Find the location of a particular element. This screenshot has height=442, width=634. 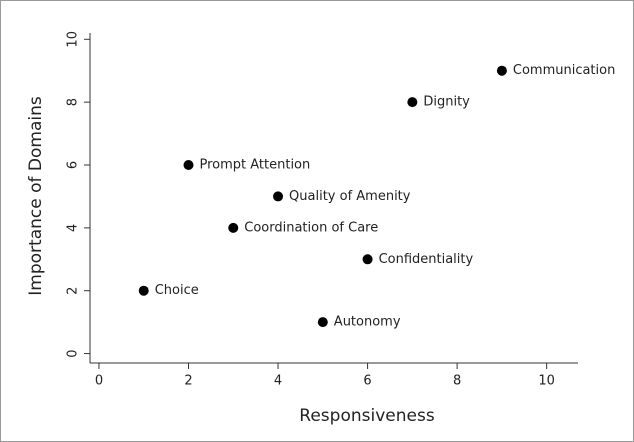

point-label: Dignity is located at coordinates (446, 102).